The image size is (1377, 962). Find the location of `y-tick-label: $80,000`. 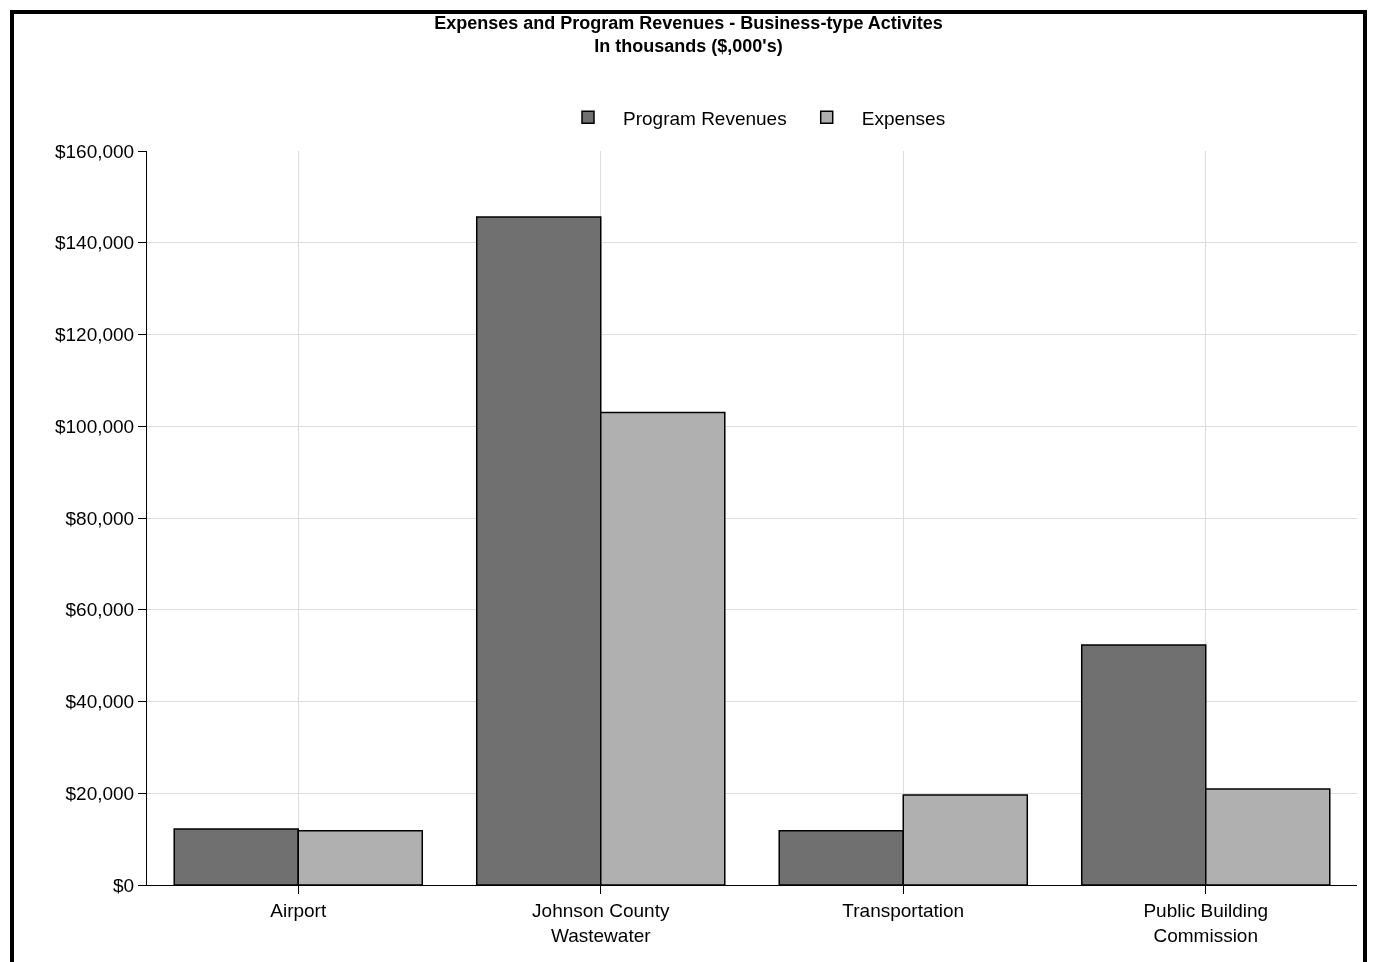

y-tick-label: $80,000 is located at coordinates (100, 518).